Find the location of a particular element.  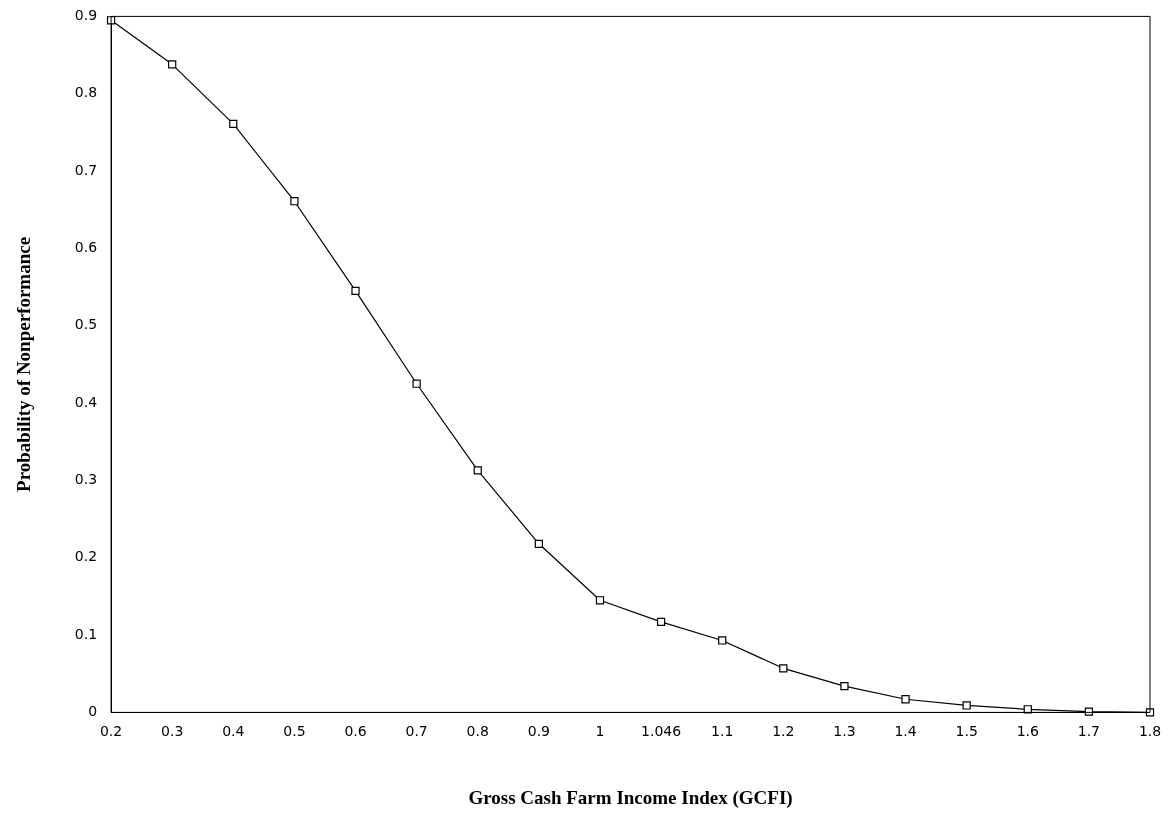

x-tick-label: 1.4 is located at coordinates (905, 731).